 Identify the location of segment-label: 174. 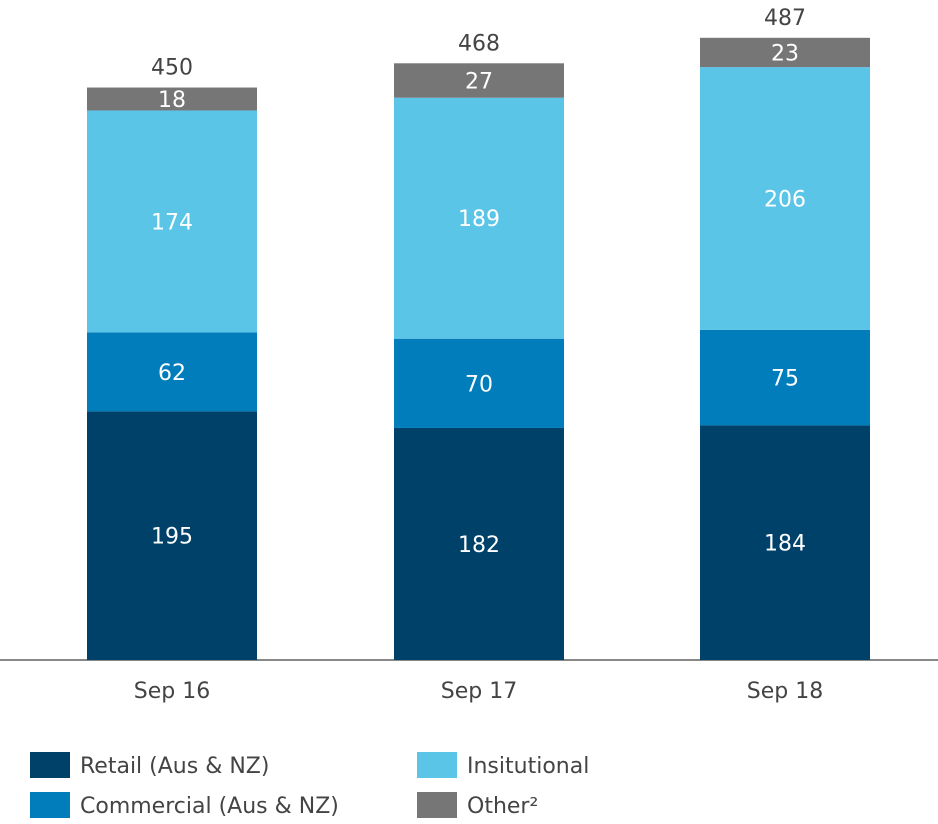
(172, 222).